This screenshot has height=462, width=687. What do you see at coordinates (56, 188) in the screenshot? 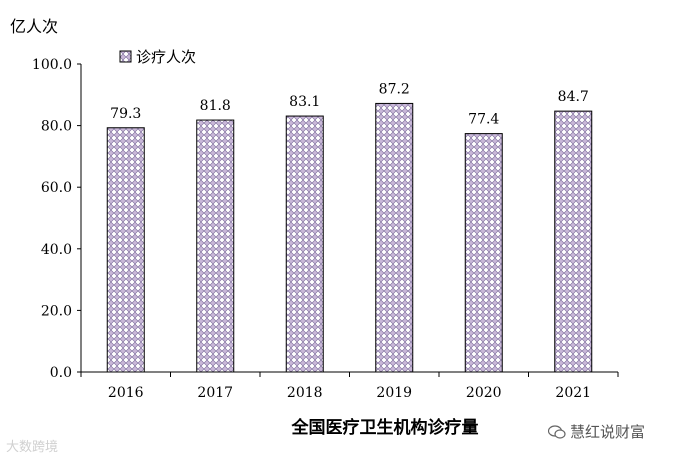
I see `y-tick-label: 60.0` at bounding box center [56, 188].